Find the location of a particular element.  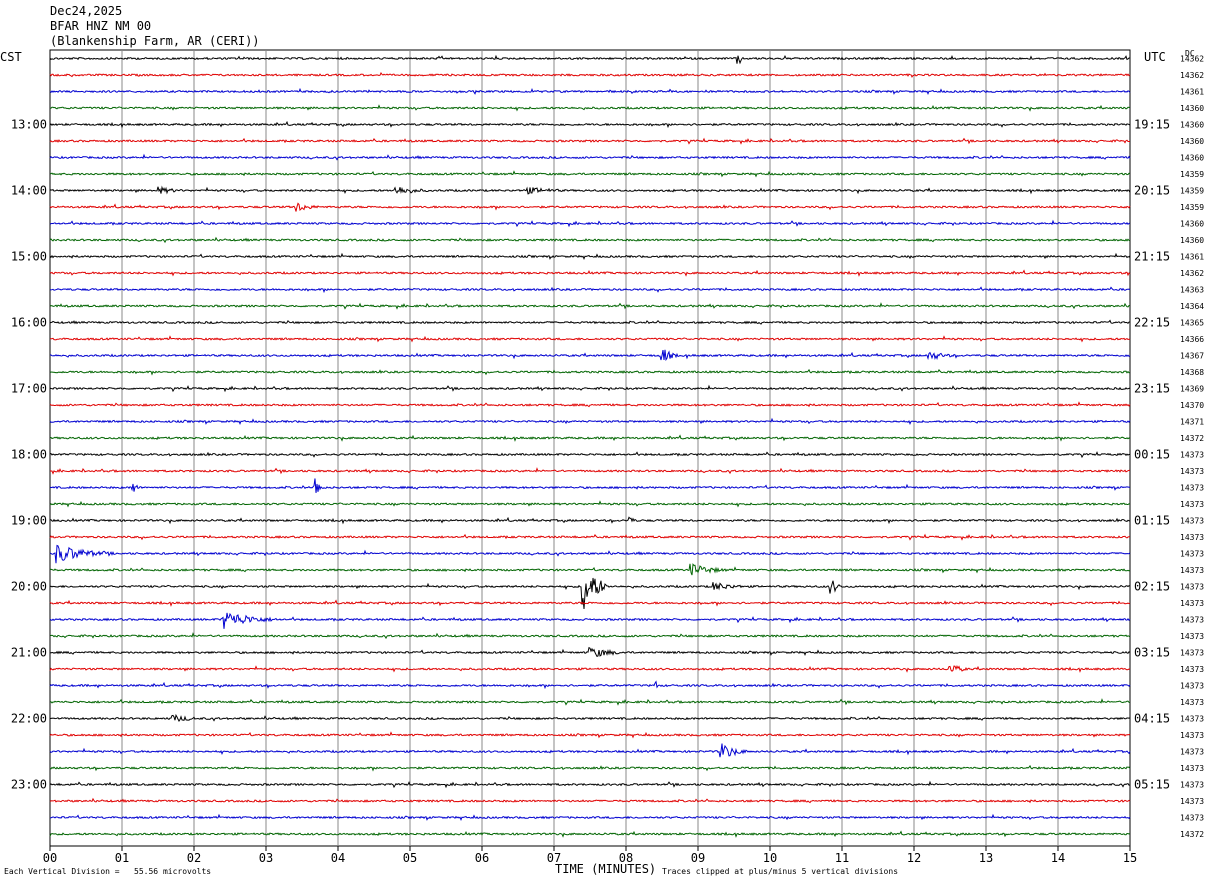

dc-offset-label: 14364 is located at coordinates (1192, 306).